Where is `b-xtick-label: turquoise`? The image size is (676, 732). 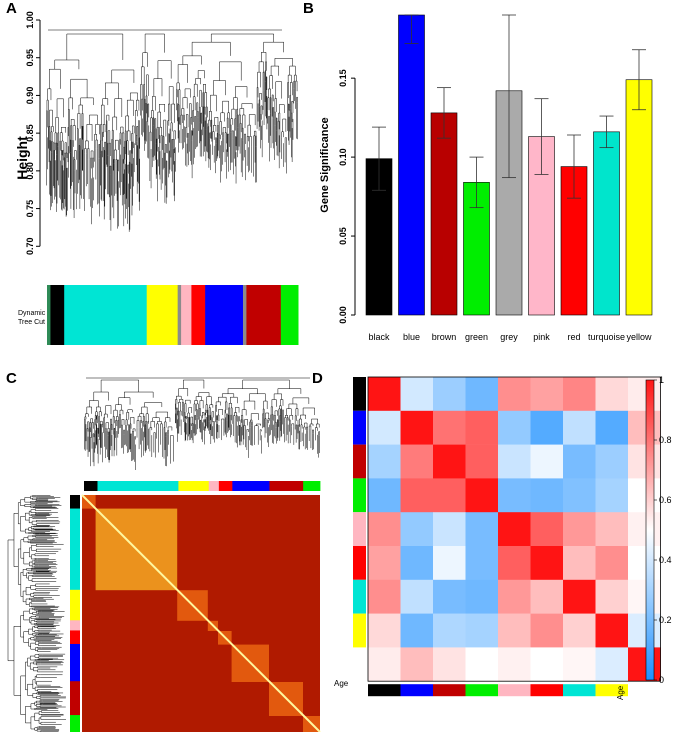
b-xtick-label: turquoise is located at coordinates (606, 337).